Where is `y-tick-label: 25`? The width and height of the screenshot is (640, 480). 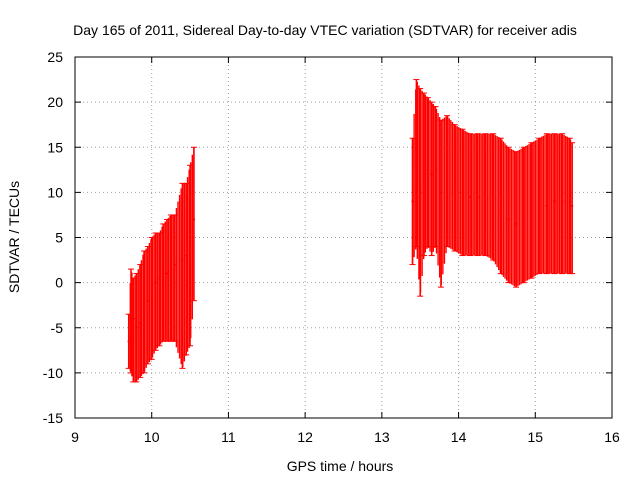 y-tick-label: 25 is located at coordinates (55, 57).